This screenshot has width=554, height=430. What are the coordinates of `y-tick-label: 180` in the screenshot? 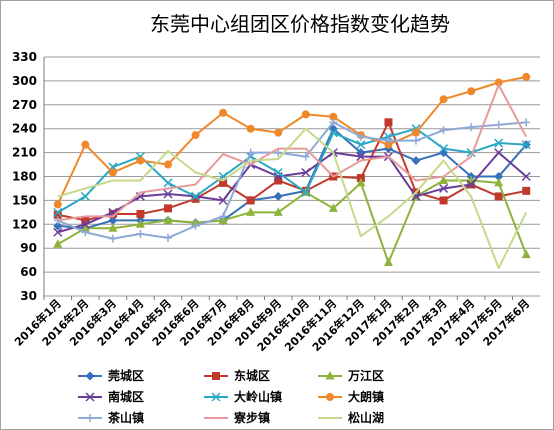 It's located at (24, 177).